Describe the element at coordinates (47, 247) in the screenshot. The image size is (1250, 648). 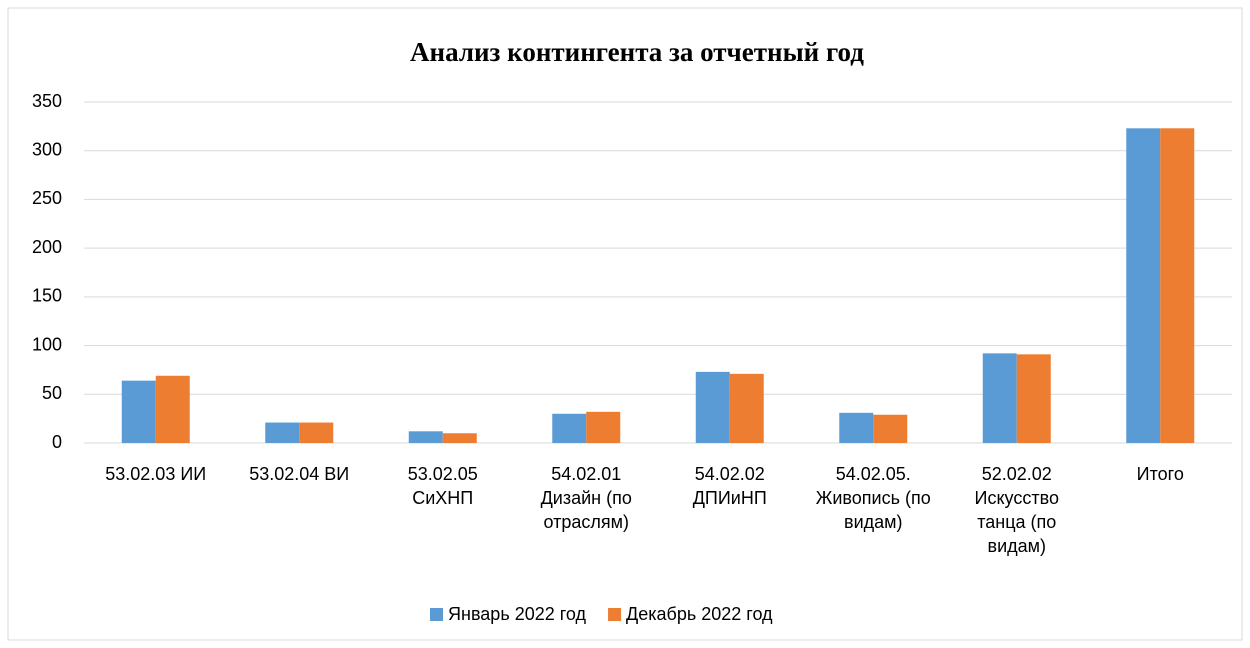
I see `y-tick-label: 200` at that location.